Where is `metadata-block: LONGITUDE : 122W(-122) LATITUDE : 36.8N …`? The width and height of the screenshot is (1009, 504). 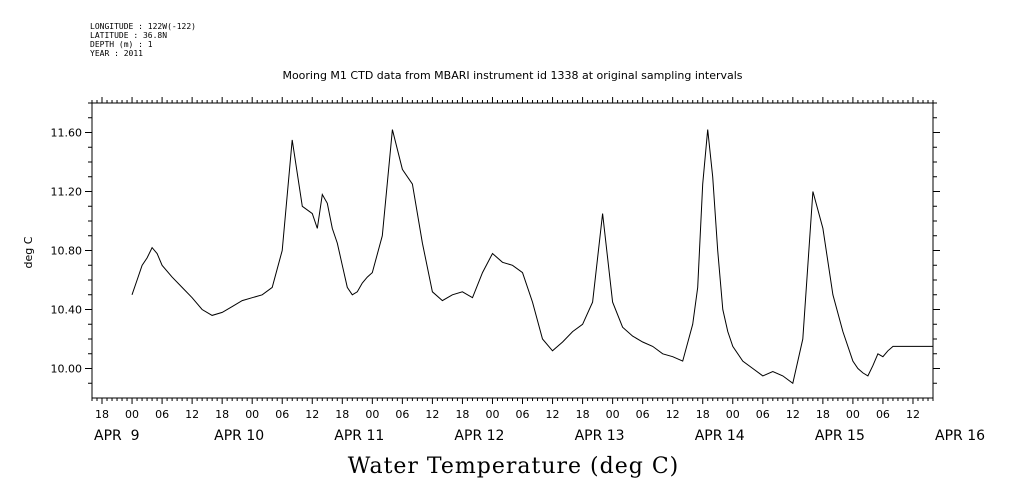 metadata-block: LONGITUDE : 122W(-122) LATITUDE : 36.8N … is located at coordinates (143, 40).